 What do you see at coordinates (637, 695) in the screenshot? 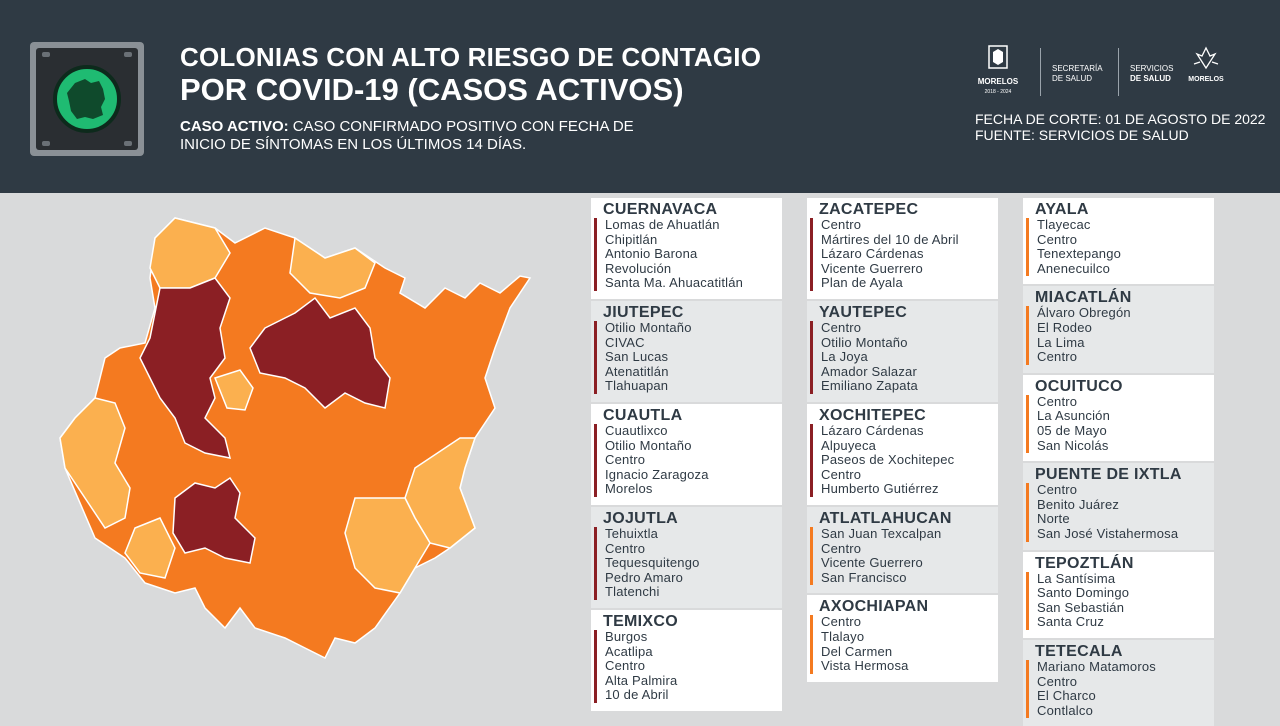
I see `colonia-item: 10 de Abril` at bounding box center [637, 695].